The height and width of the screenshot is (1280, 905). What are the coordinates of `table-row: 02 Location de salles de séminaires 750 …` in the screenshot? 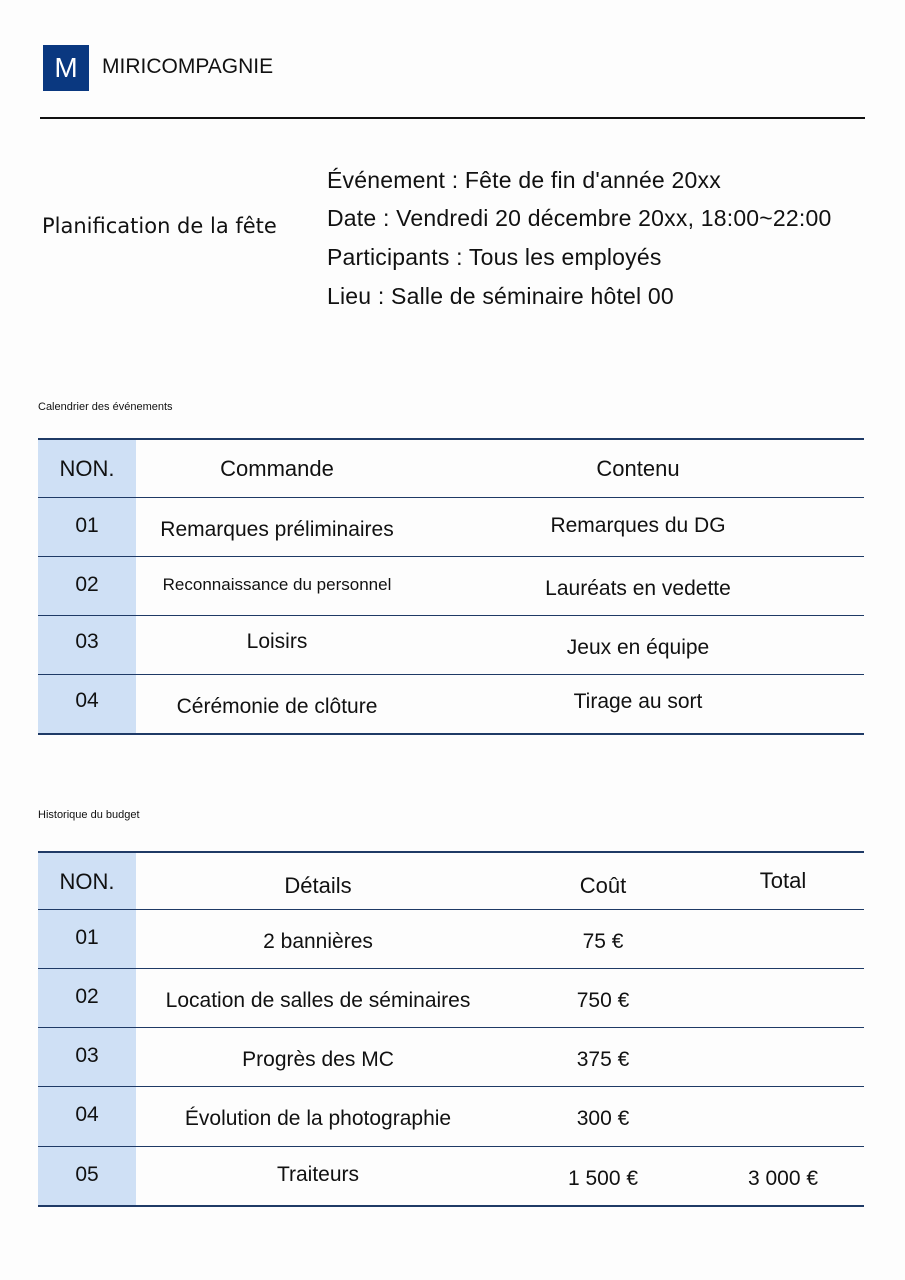 It's located at (451, 998).